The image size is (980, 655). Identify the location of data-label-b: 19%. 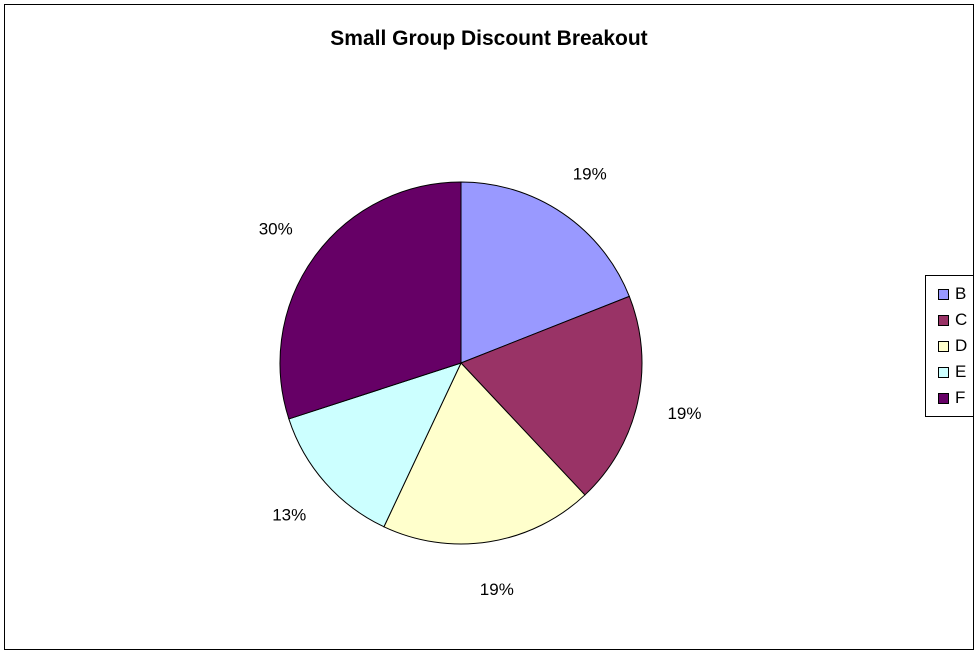
(590, 174).